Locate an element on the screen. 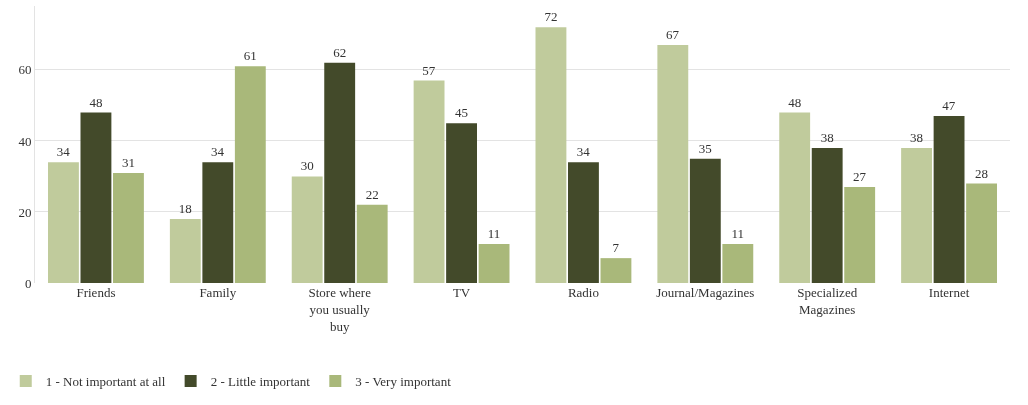 This screenshot has height=405, width=1028. data-label: 27 is located at coordinates (859, 177).